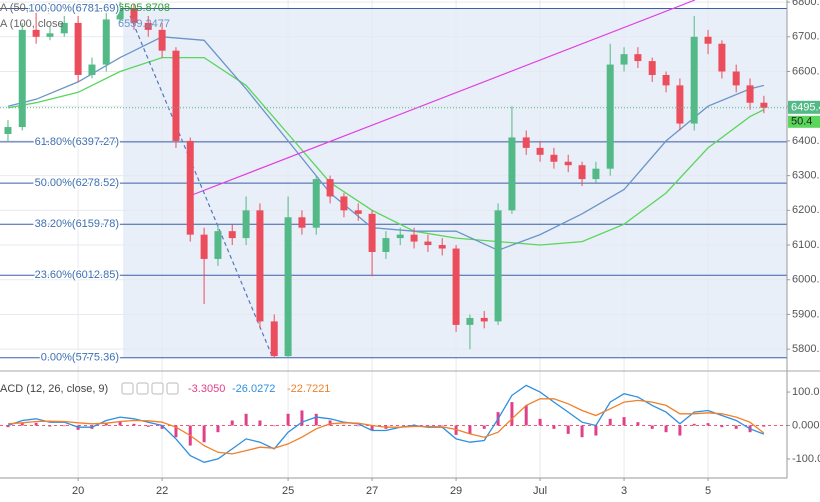 The image size is (820, 502). Describe the element at coordinates (78, 491) in the screenshot. I see `x-tick-label: 20` at that location.